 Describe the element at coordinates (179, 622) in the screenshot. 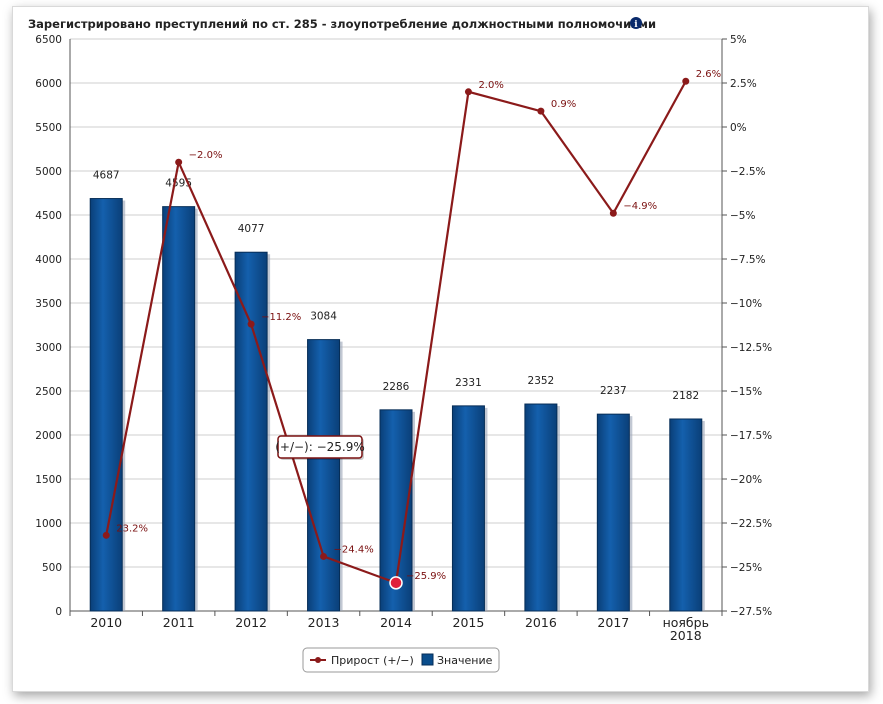

I see `x-tick-label: 2011` at that location.